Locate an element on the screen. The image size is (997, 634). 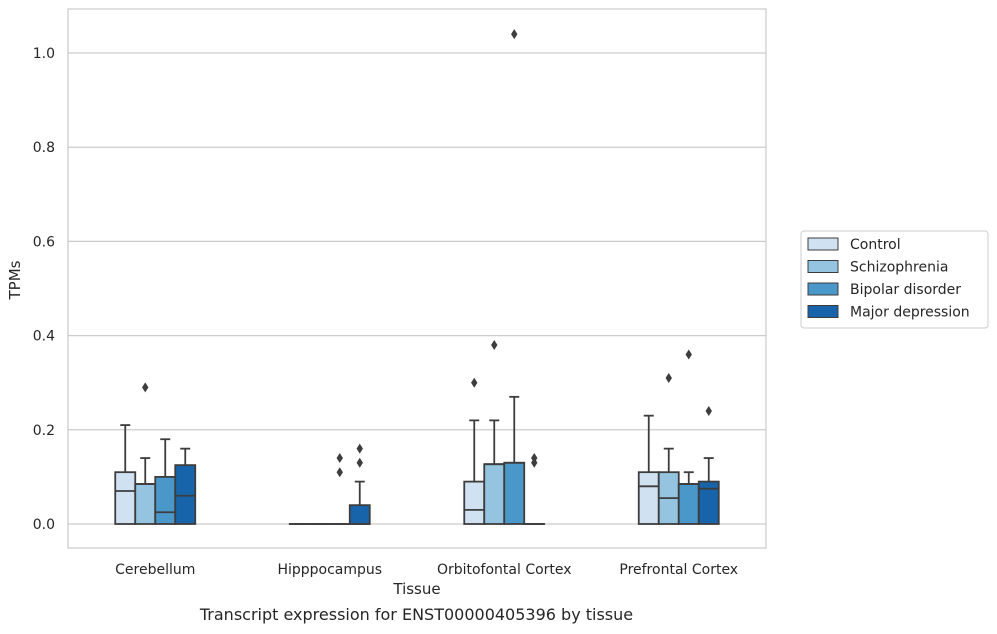
legend-label: Bipolar disorder is located at coordinates (905, 290).